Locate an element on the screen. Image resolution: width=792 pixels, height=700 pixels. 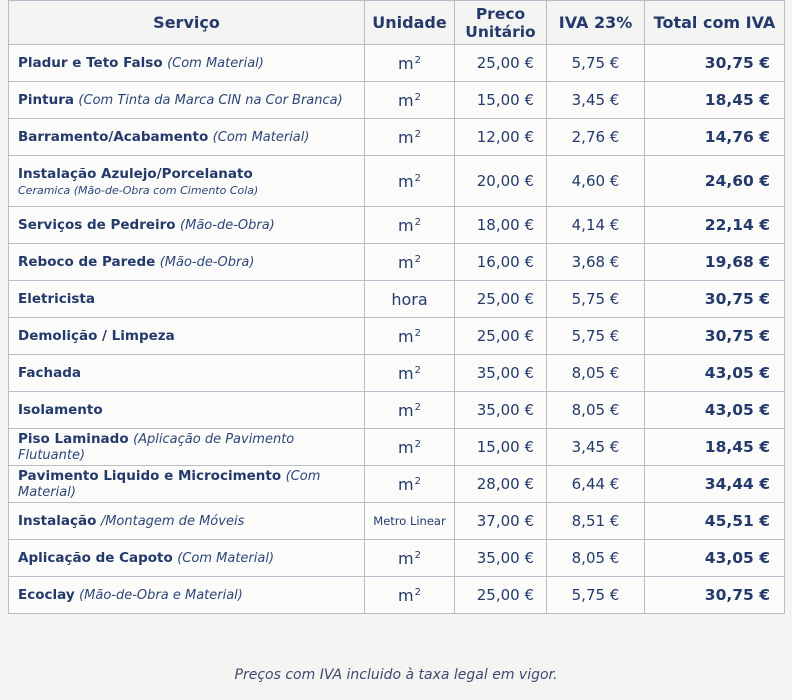
service-note: /Montagem de Móveis is located at coordinates (172, 521).